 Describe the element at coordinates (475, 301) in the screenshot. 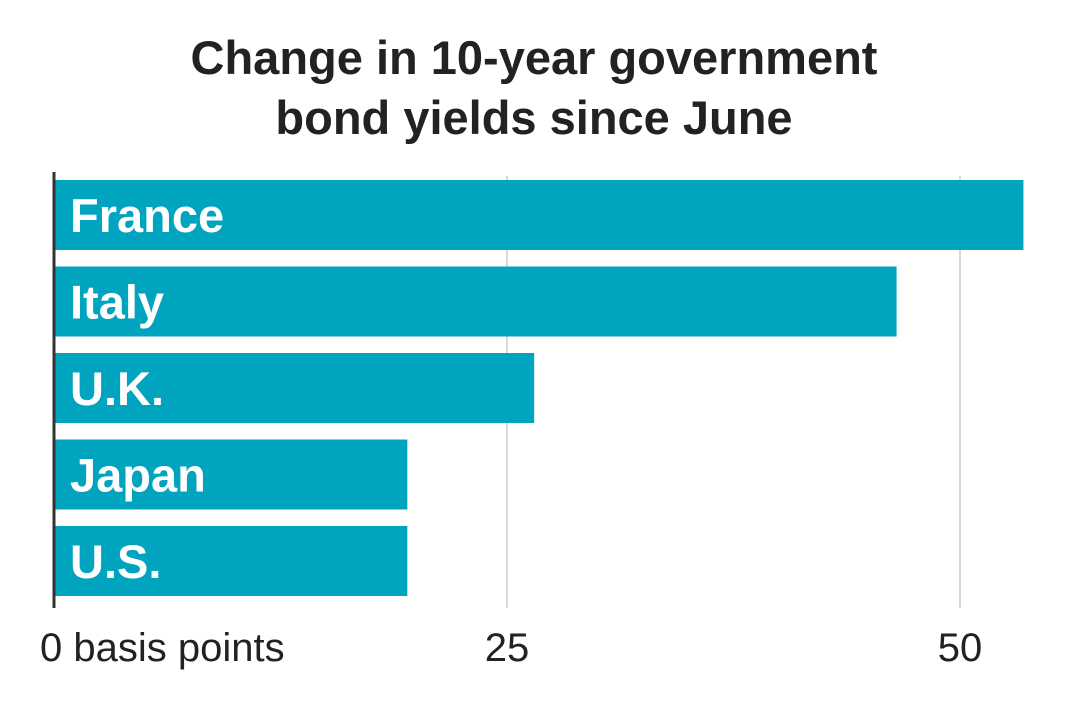

I see `bar-italy` at that location.